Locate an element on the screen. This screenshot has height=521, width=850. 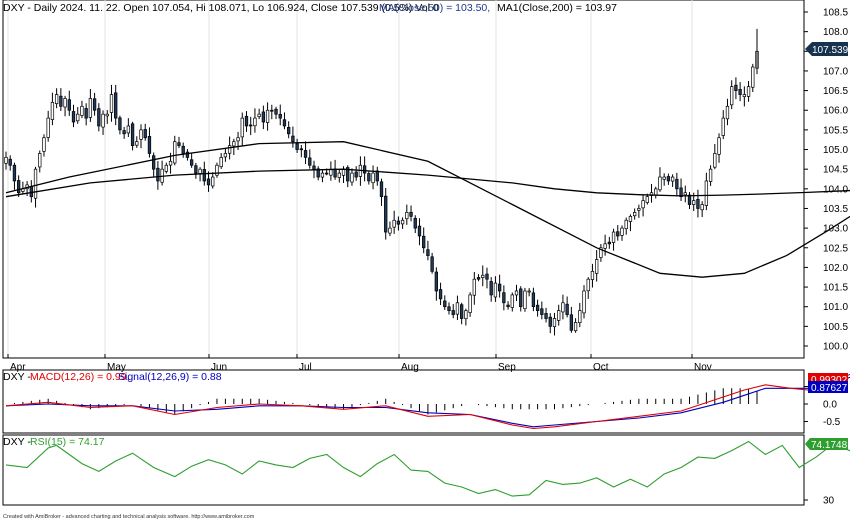
month-label: Apr is located at coordinates (18, 367).